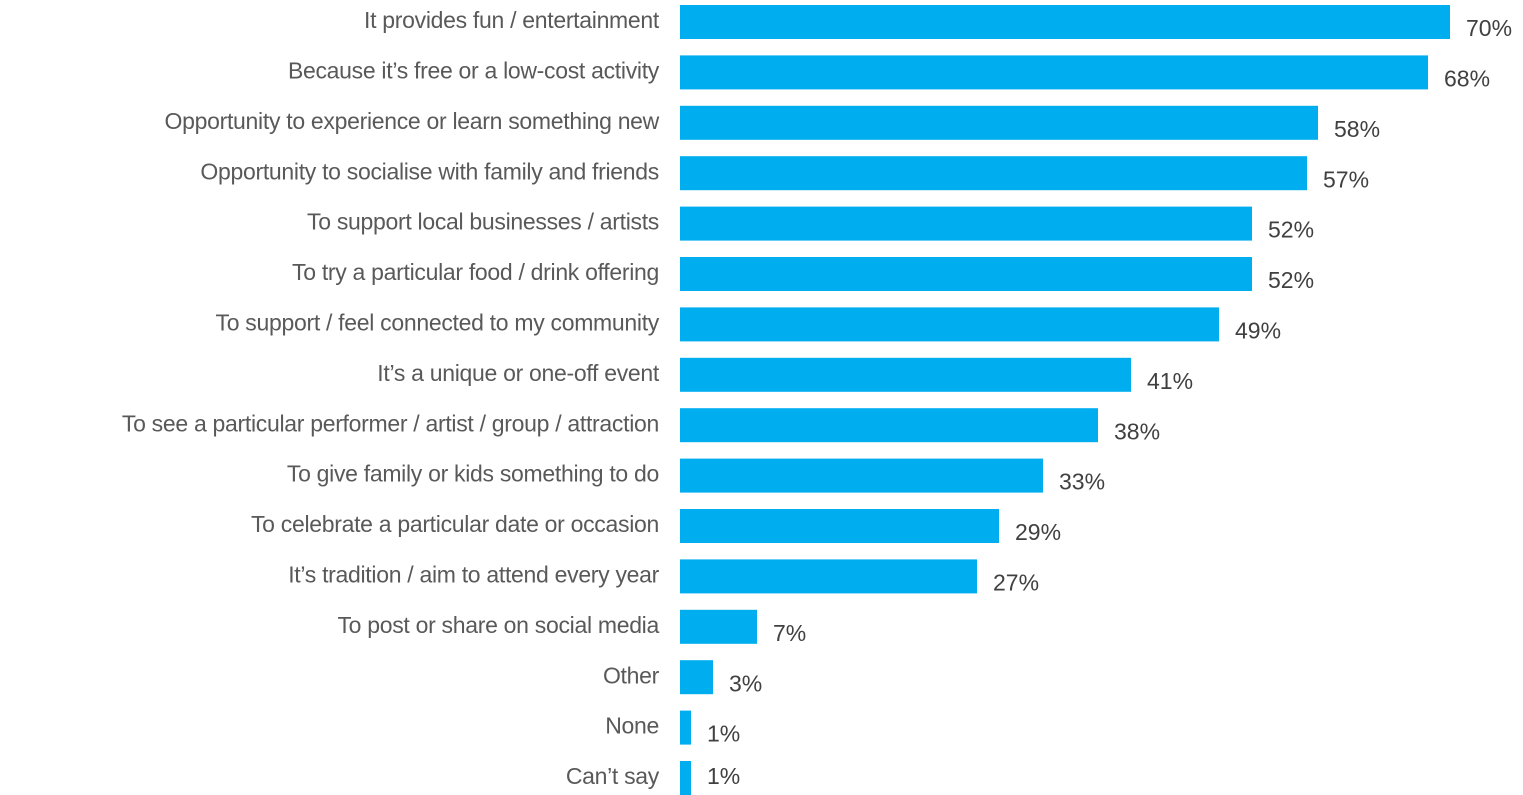 This screenshot has height=795, width=1523. Describe the element at coordinates (1137, 431) in the screenshot. I see `value-label: 38%` at that location.